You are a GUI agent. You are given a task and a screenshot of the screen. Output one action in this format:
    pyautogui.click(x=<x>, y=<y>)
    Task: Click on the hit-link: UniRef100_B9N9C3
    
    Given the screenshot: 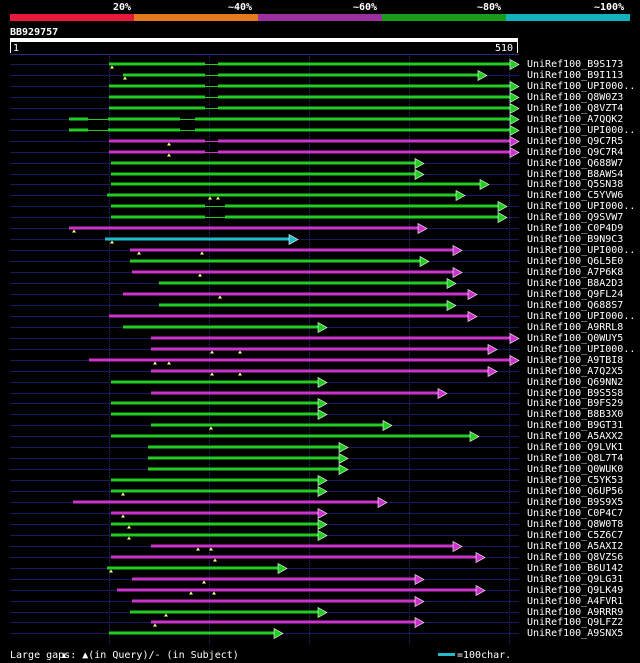 What is the action you would take?
    pyautogui.click(x=575, y=239)
    